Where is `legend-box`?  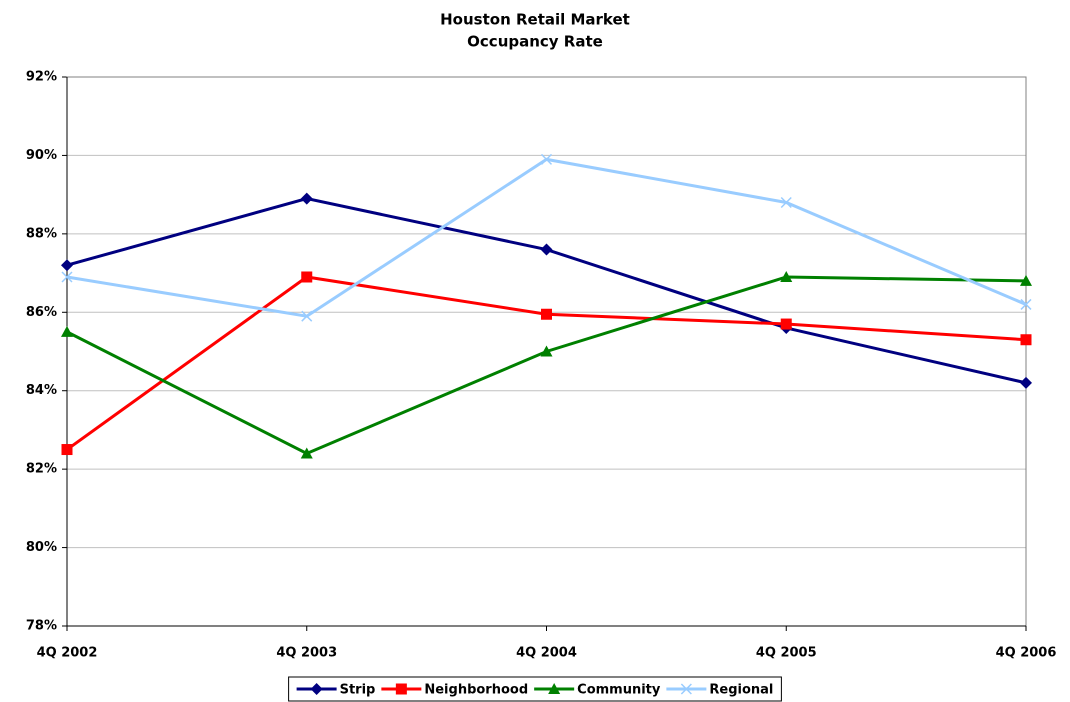
legend-box is located at coordinates (535, 689).